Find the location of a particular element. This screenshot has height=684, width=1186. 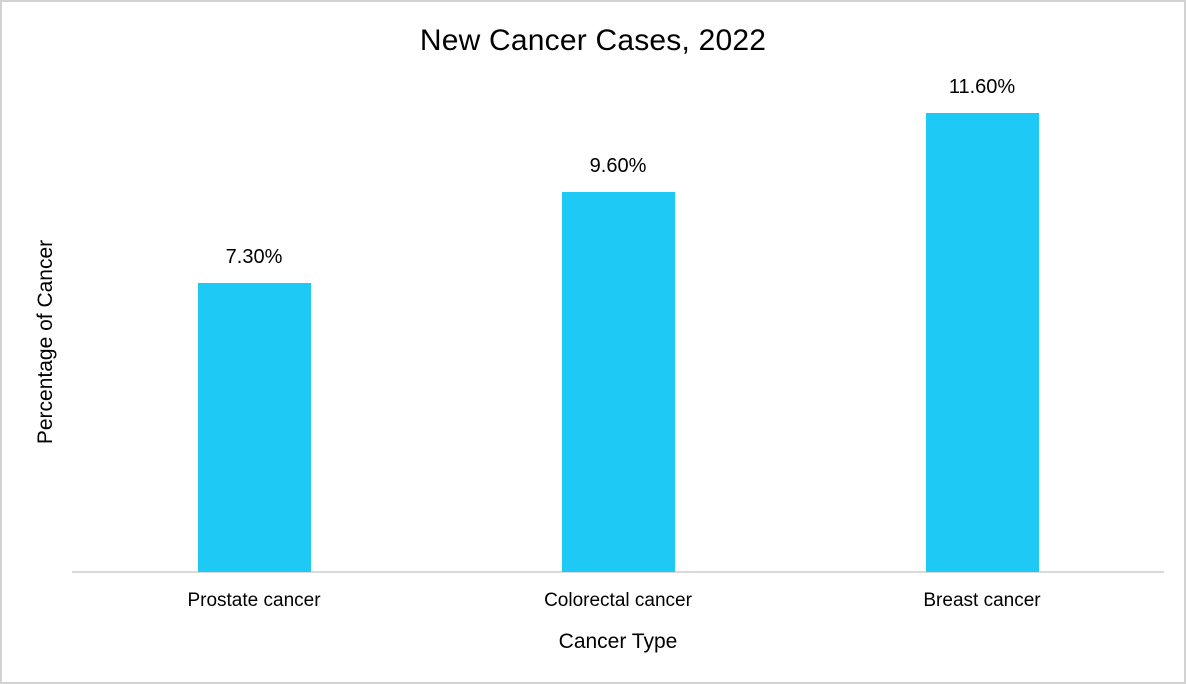

bar-value-label: 11.60% is located at coordinates (982, 86).